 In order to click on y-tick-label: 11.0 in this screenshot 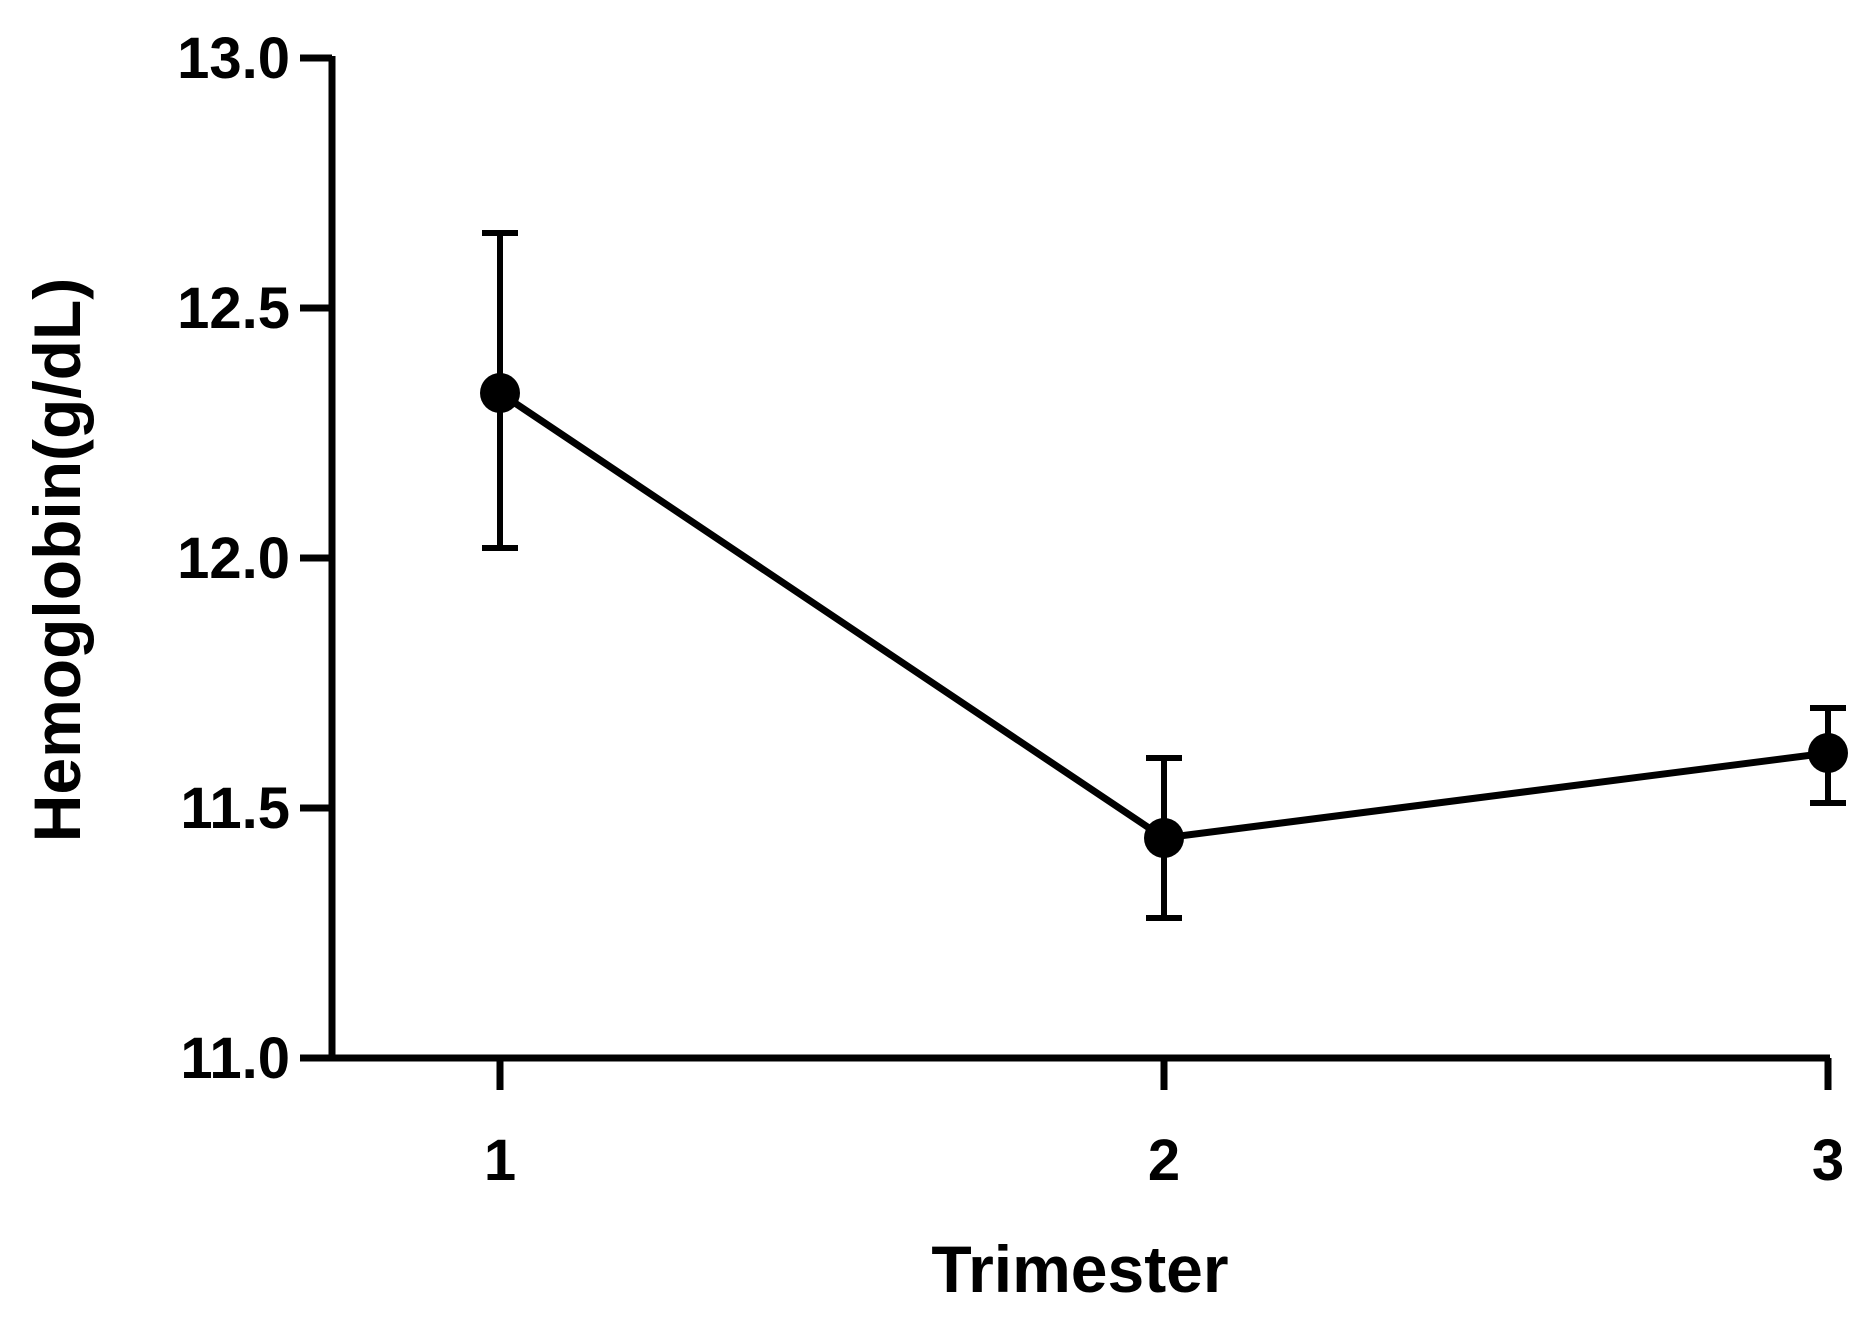, I will do `click(235, 1058)`.